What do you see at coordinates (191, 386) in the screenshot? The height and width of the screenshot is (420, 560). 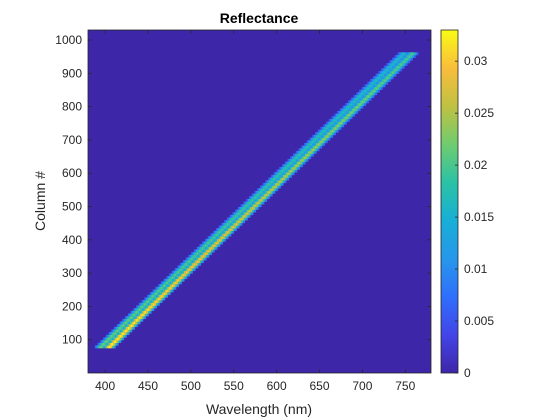 I see `x-tick-label: 500` at bounding box center [191, 386].